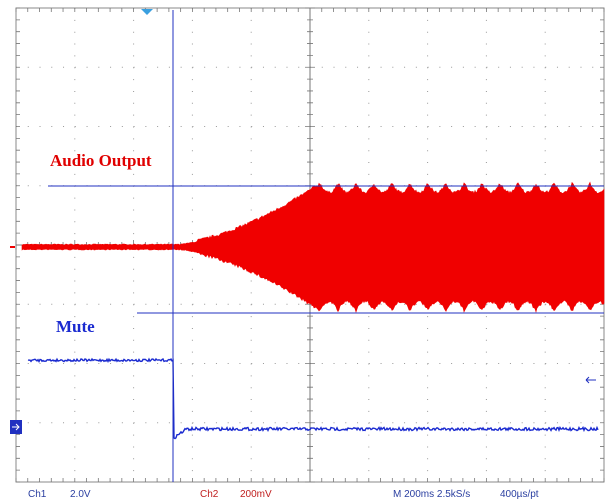  What do you see at coordinates (37, 494) in the screenshot?
I see `ch1-label: Ch1` at bounding box center [37, 494].